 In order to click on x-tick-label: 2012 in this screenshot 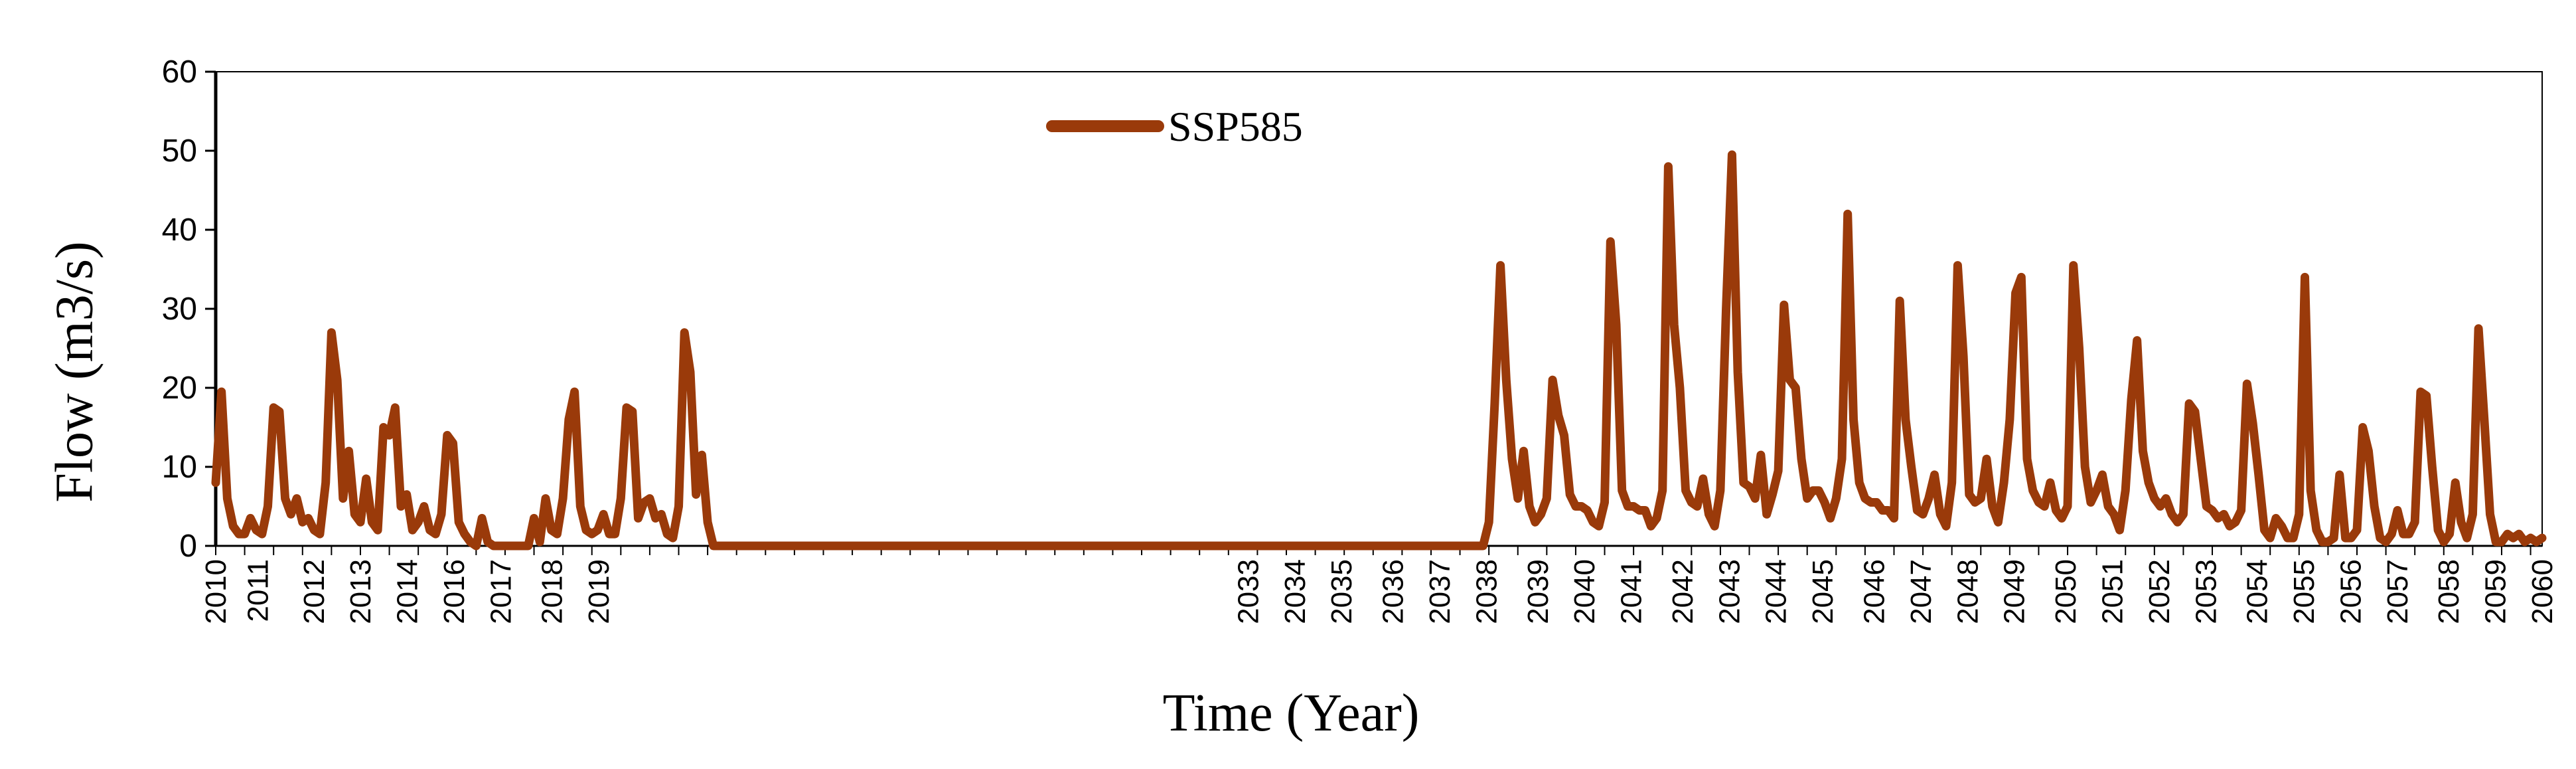, I will do `click(315, 591)`.